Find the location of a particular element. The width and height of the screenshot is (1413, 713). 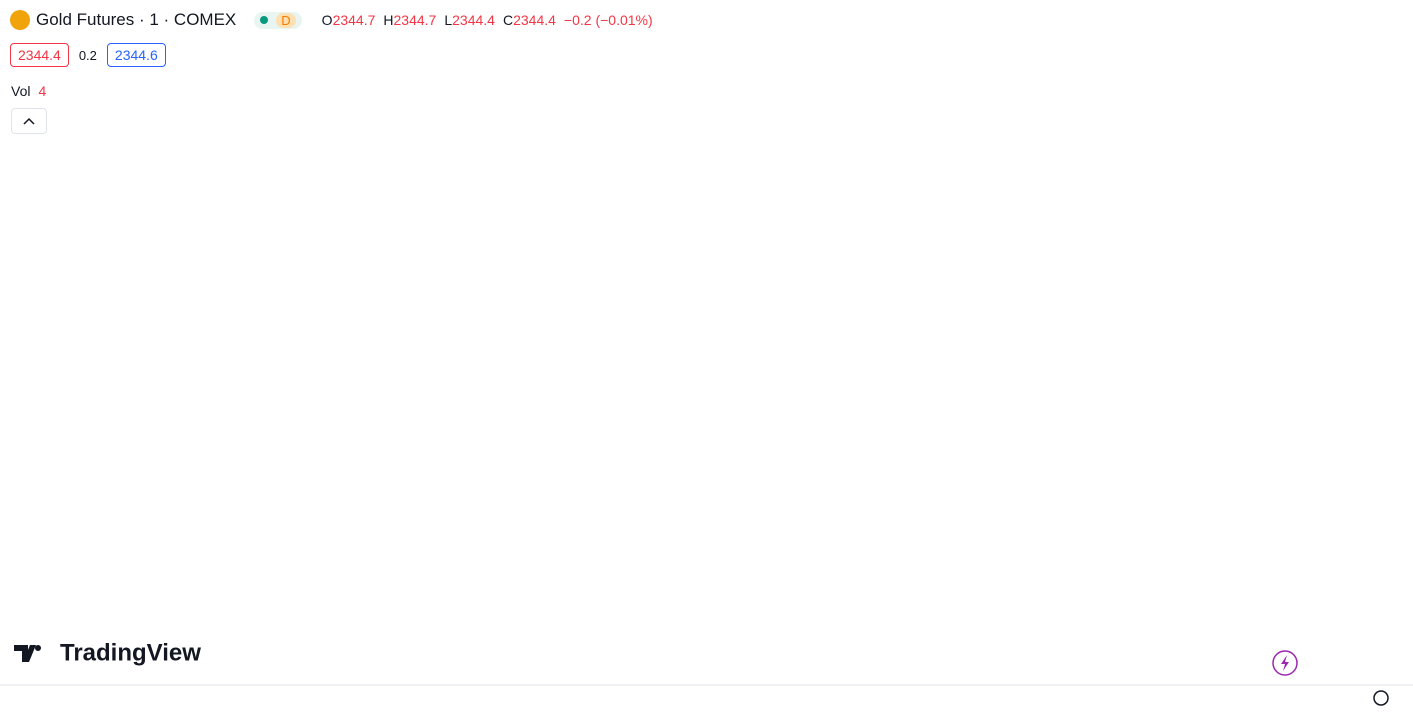

status-badge: D is located at coordinates (278, 20).